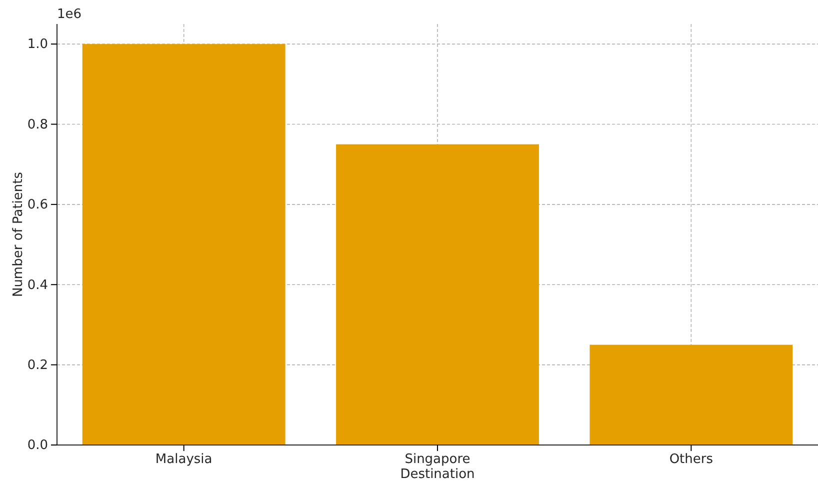  What do you see at coordinates (37, 44) in the screenshot?
I see `y-tick-label: 1.0` at bounding box center [37, 44].